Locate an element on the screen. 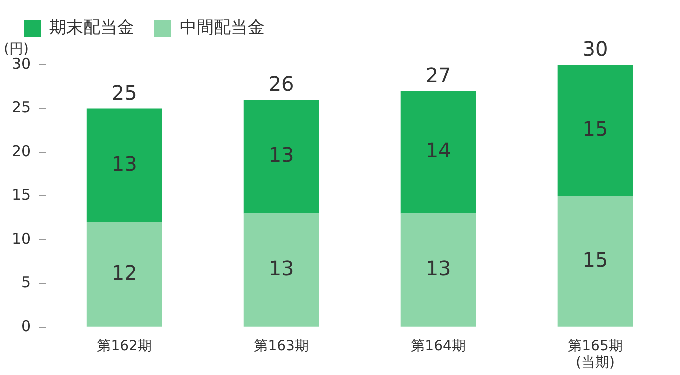  data-label: 14 is located at coordinates (439, 150).